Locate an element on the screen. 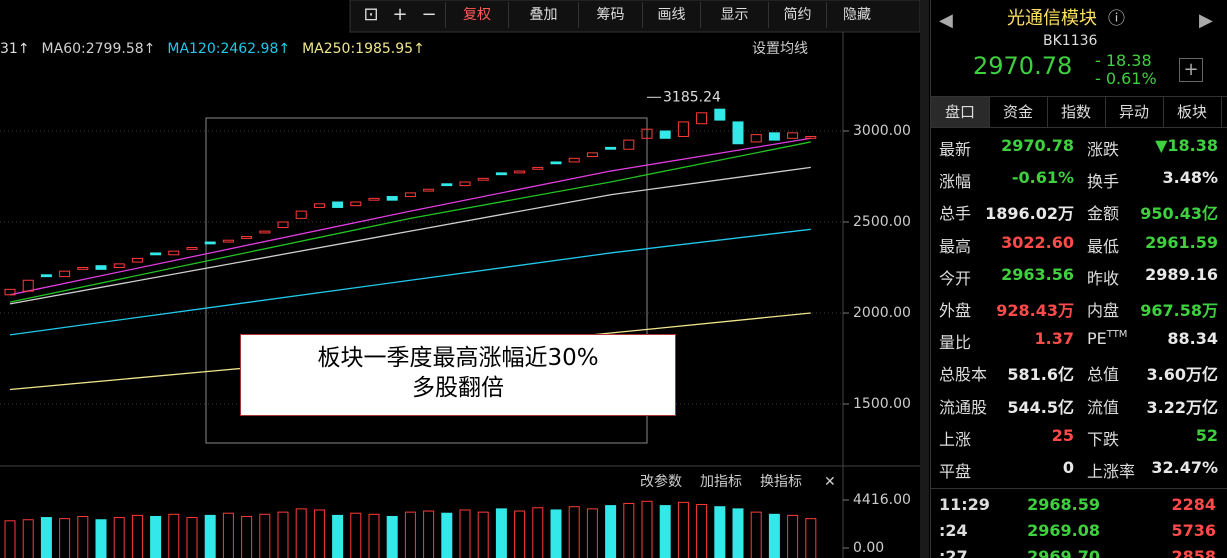 This screenshot has height=558, width=1227. tab: 板块 is located at coordinates (1192, 112).